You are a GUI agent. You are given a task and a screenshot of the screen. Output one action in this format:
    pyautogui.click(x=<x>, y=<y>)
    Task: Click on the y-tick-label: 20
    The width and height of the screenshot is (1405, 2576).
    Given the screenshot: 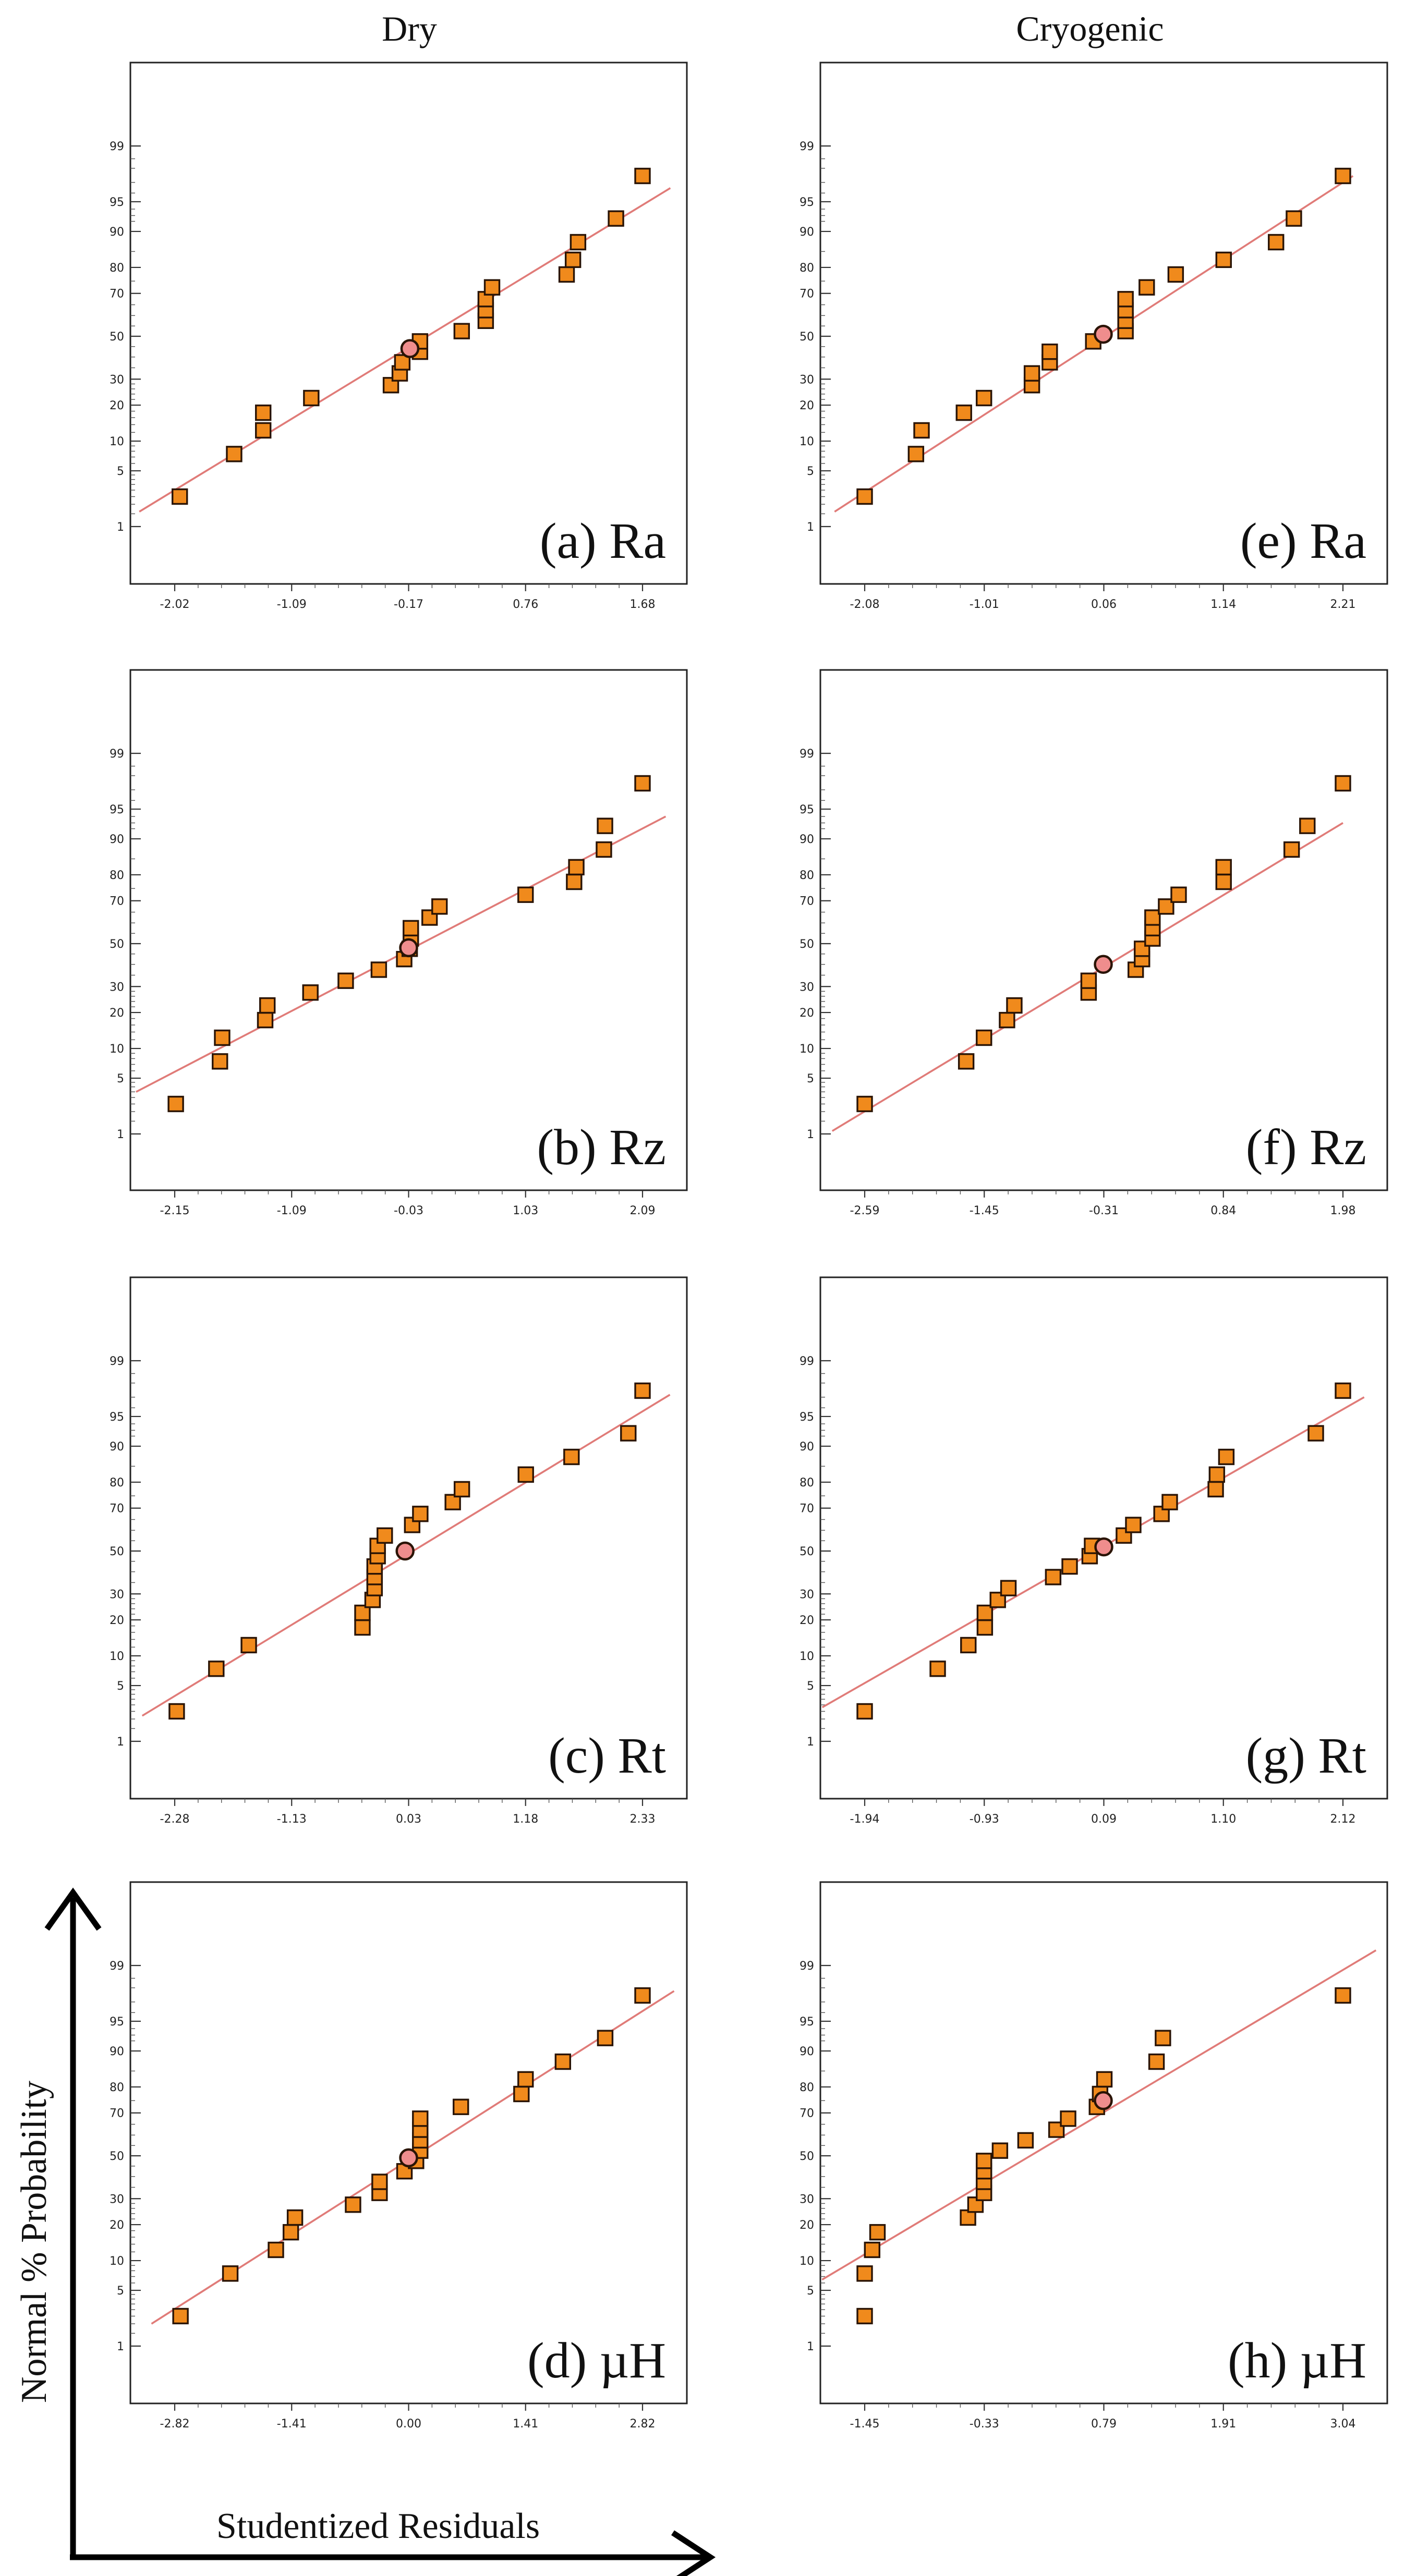 What is the action you would take?
    pyautogui.click(x=117, y=1013)
    